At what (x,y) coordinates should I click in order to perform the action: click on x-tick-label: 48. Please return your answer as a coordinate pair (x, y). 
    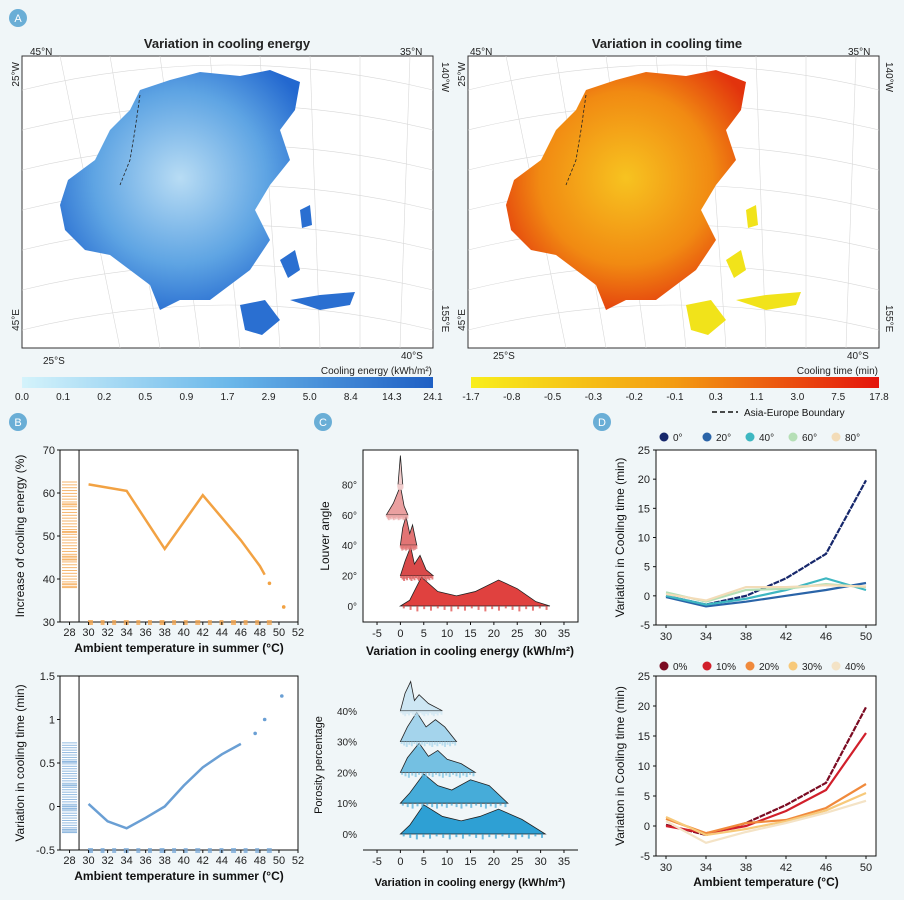
    Looking at the image, I should click on (260, 633).